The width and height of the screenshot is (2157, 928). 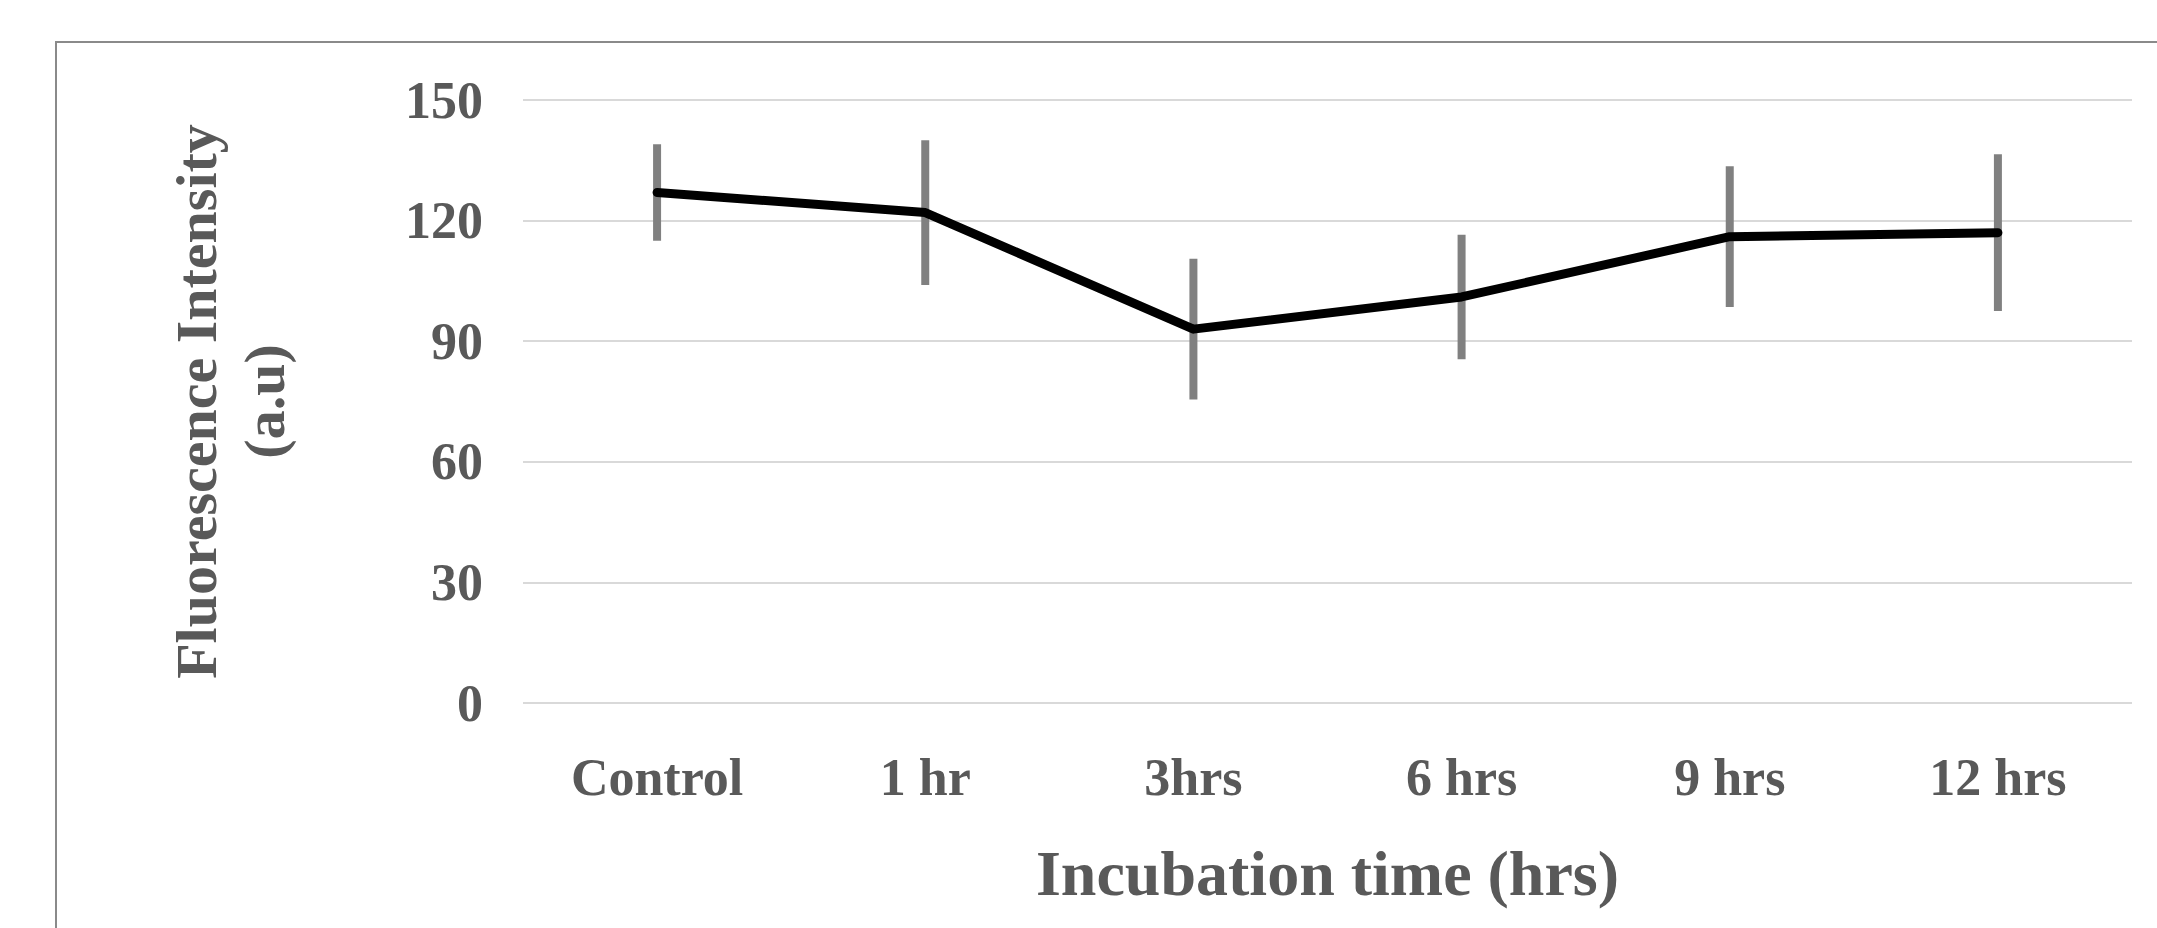 I want to click on x-tick-label: 9 hrs, so click(x=1730, y=777).